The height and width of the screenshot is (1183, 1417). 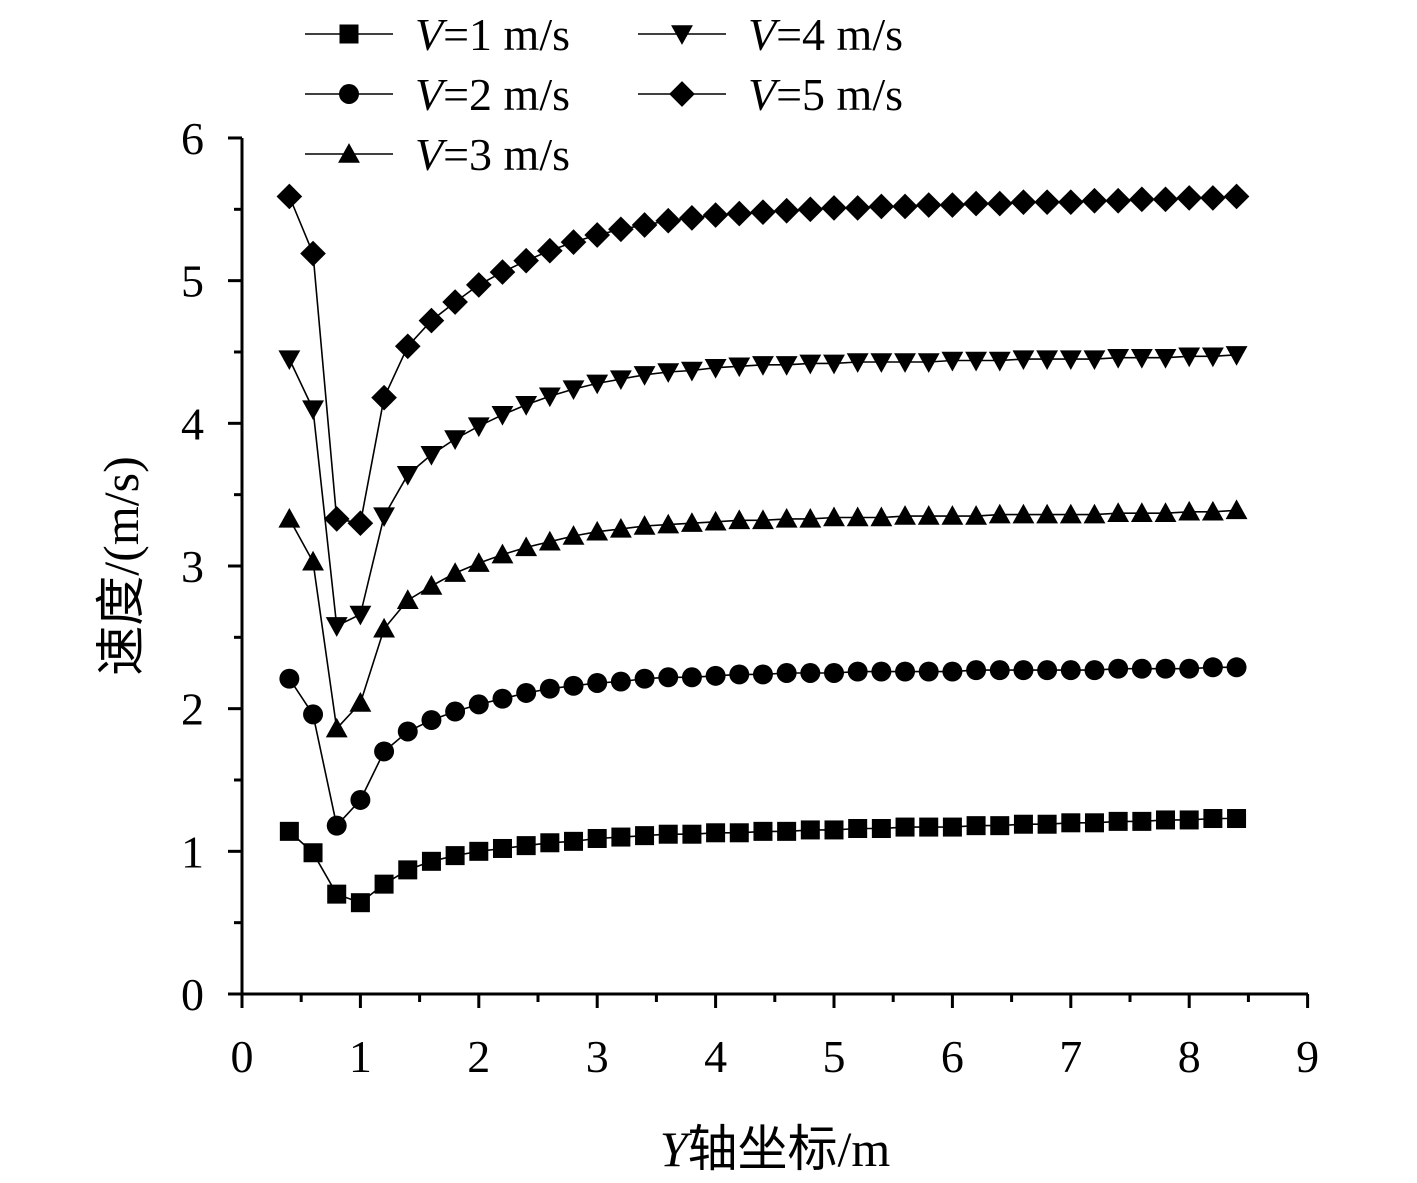 I want to click on legend-entry: V=3 m/s, so click(x=437, y=154).